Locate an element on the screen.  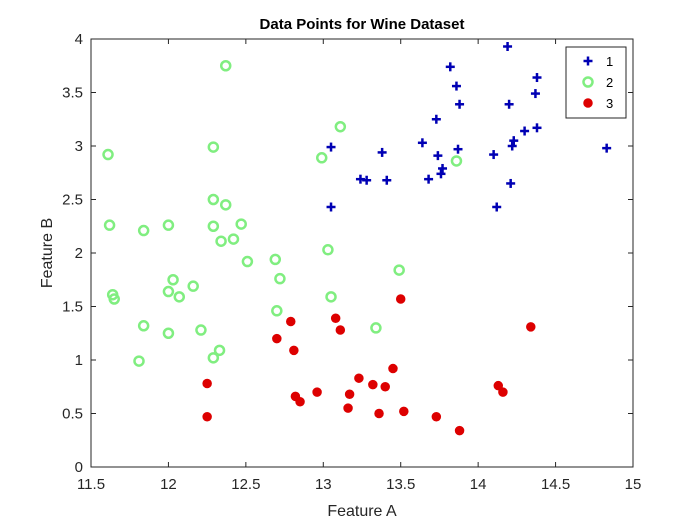
legend-item-1: 1 is located at coordinates (598, 61).